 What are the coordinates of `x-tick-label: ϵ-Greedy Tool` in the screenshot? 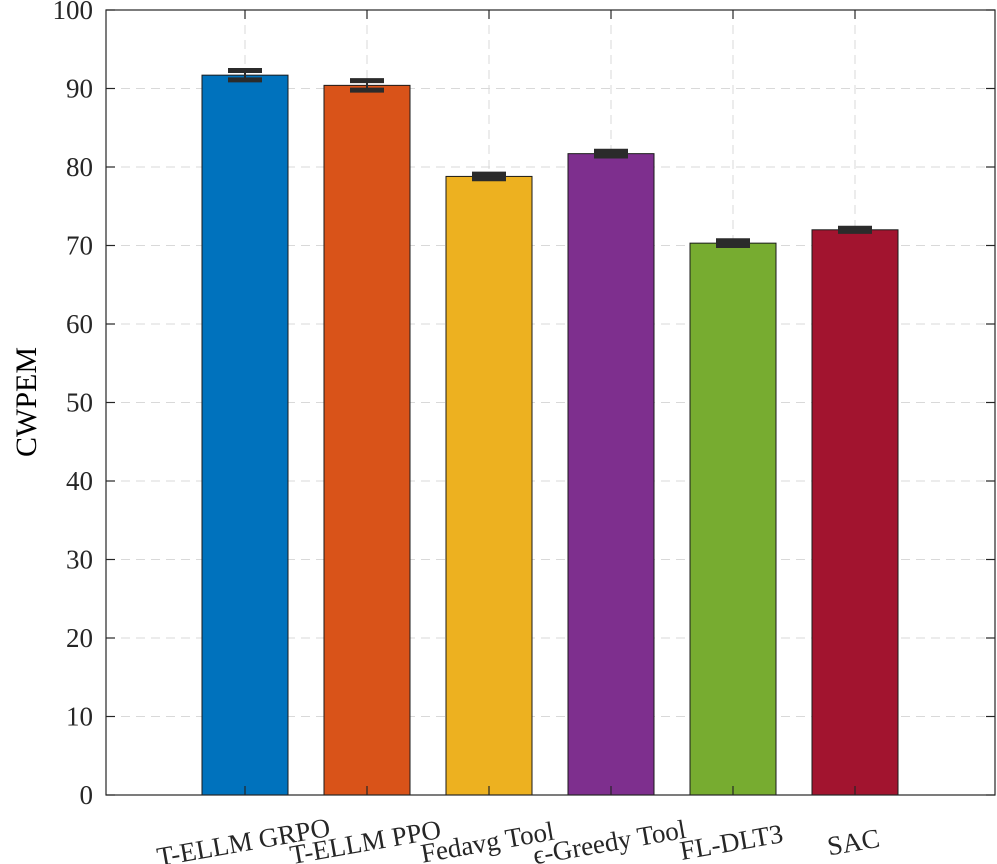 It's located at (610, 839).